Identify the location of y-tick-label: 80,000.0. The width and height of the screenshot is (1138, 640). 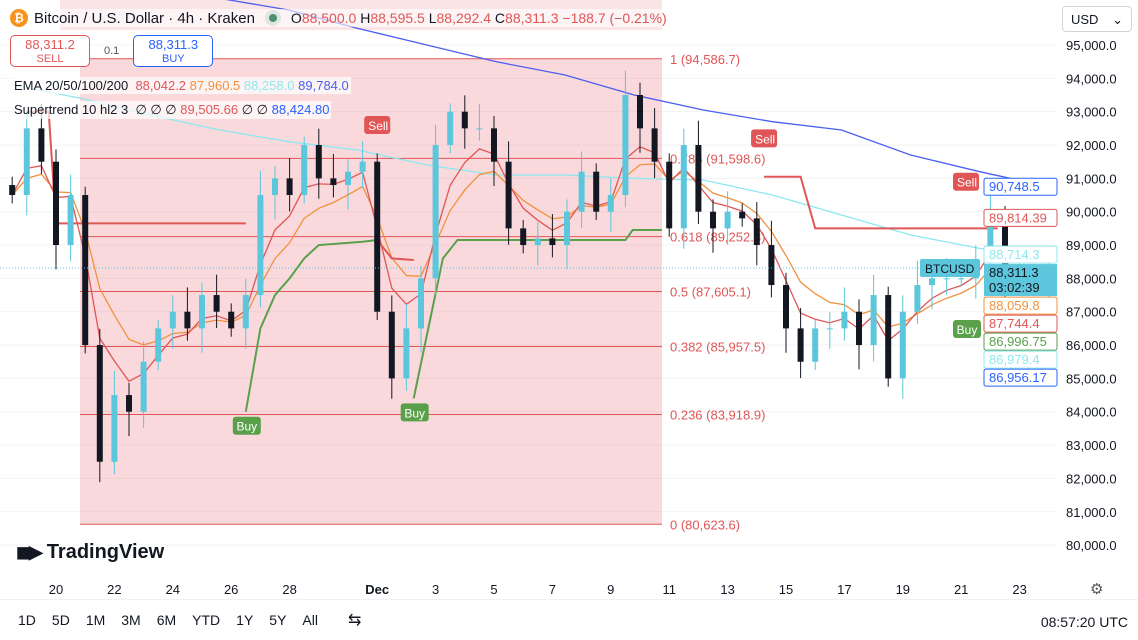
(1091, 545).